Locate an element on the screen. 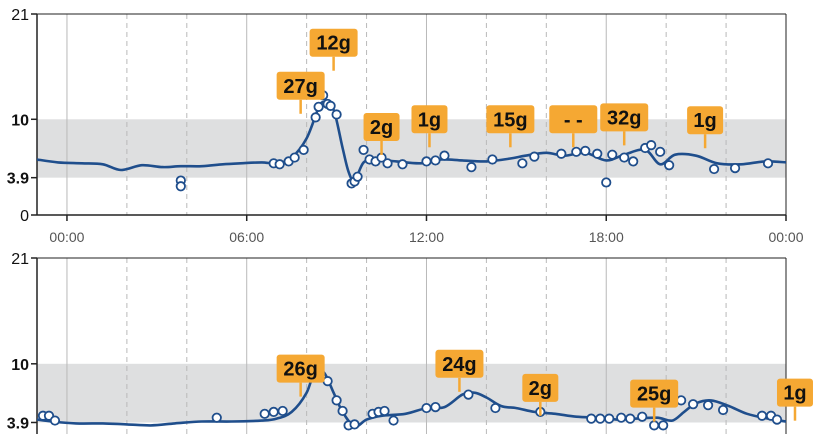  carb-label: 26g is located at coordinates (300, 370).